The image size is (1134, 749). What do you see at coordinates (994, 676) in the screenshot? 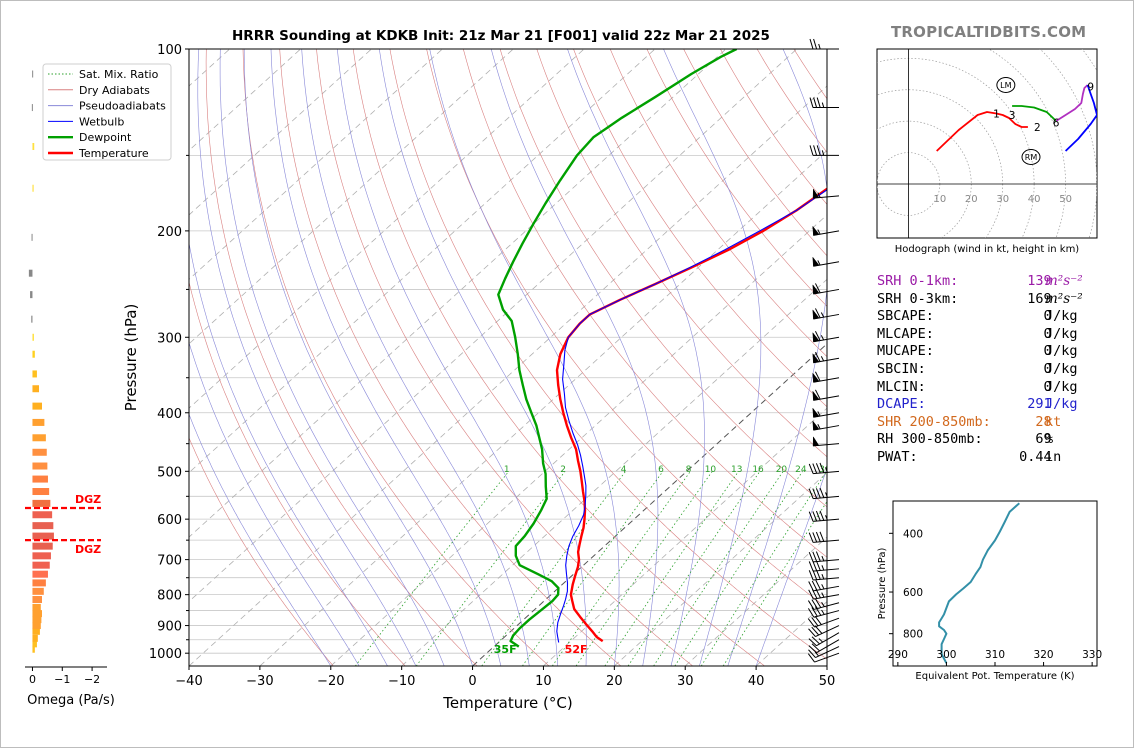
I see `theta-x-axis-label: Equivalent Pot. Temperature (K)` at bounding box center [994, 676].